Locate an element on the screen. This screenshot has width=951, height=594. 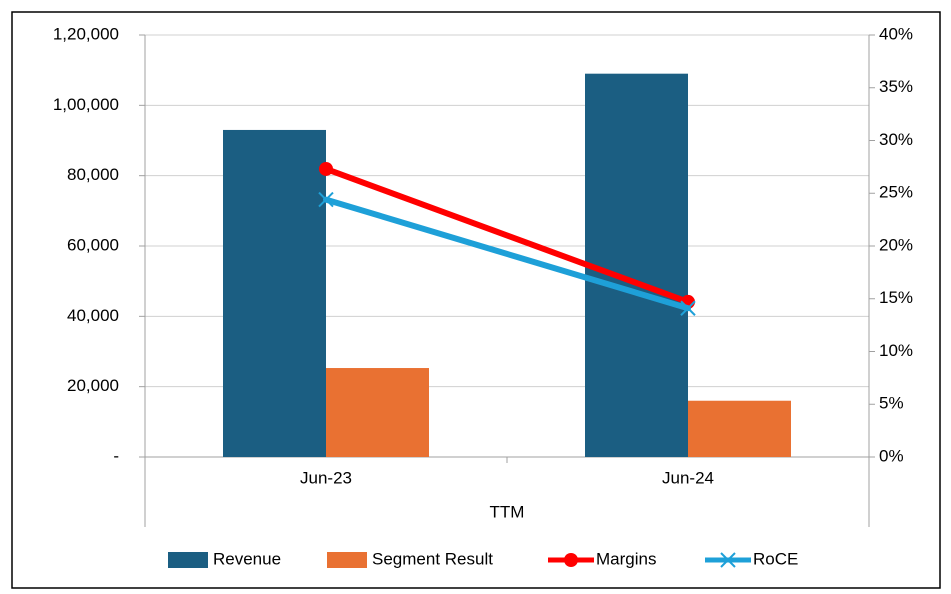
y2-tick-label: 0% is located at coordinates (891, 455).